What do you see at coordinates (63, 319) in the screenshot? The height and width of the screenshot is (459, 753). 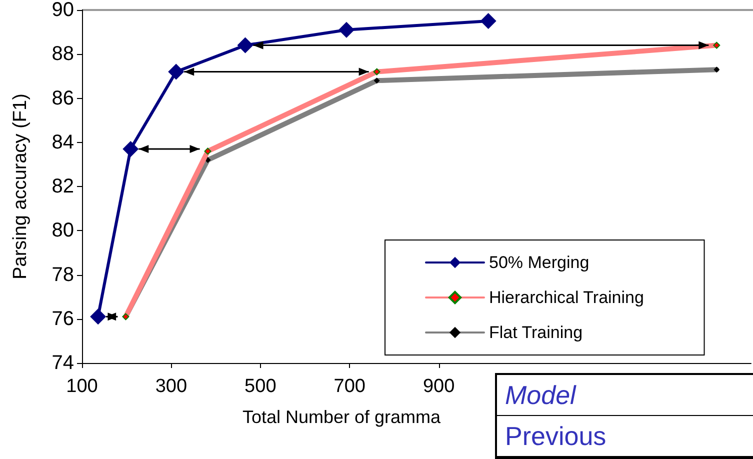 I see `y-tick-label: 76` at bounding box center [63, 319].